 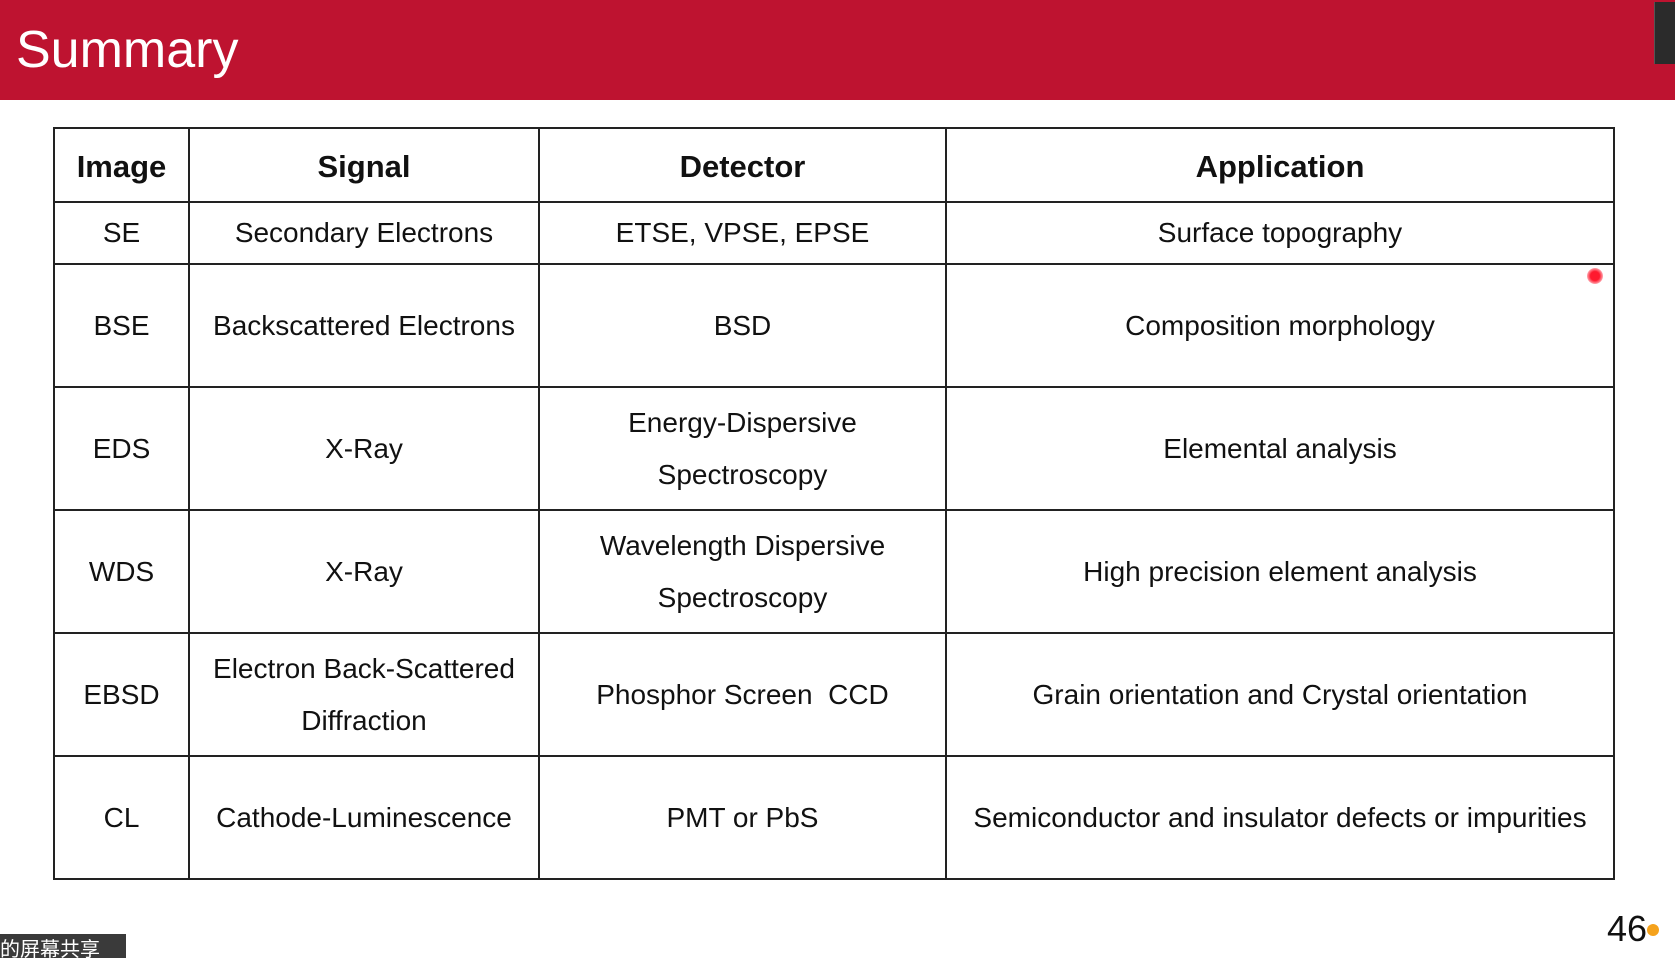 I want to click on cell-image: EDS, so click(x=121, y=448).